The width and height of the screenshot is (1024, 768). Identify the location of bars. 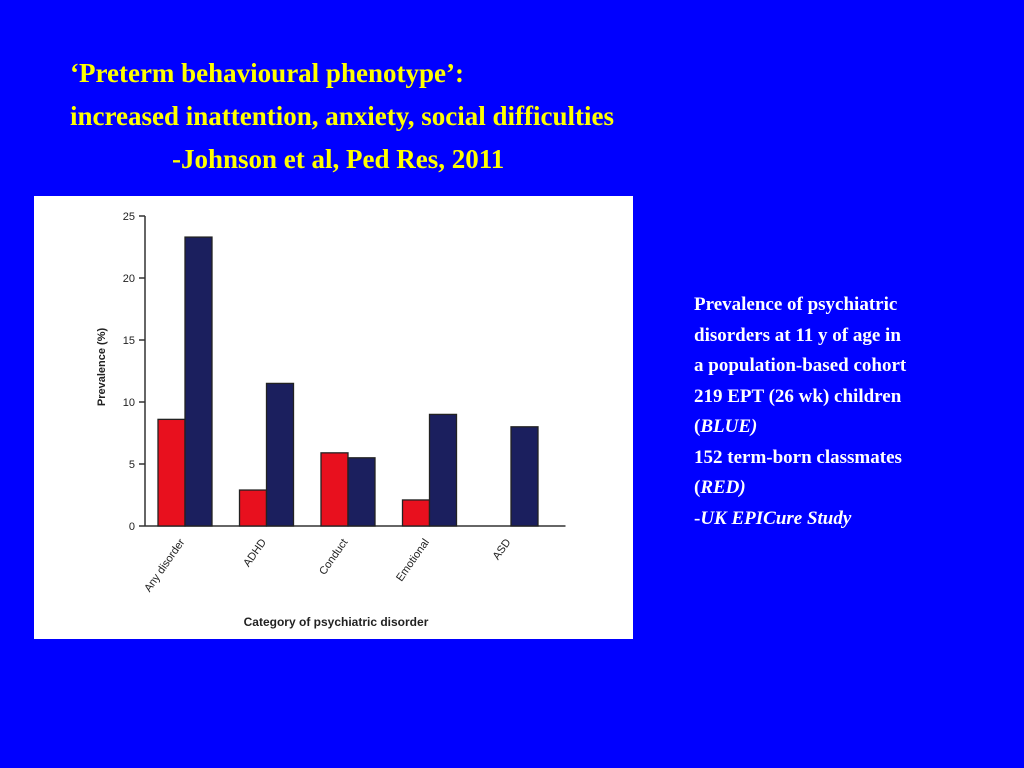
(348, 381).